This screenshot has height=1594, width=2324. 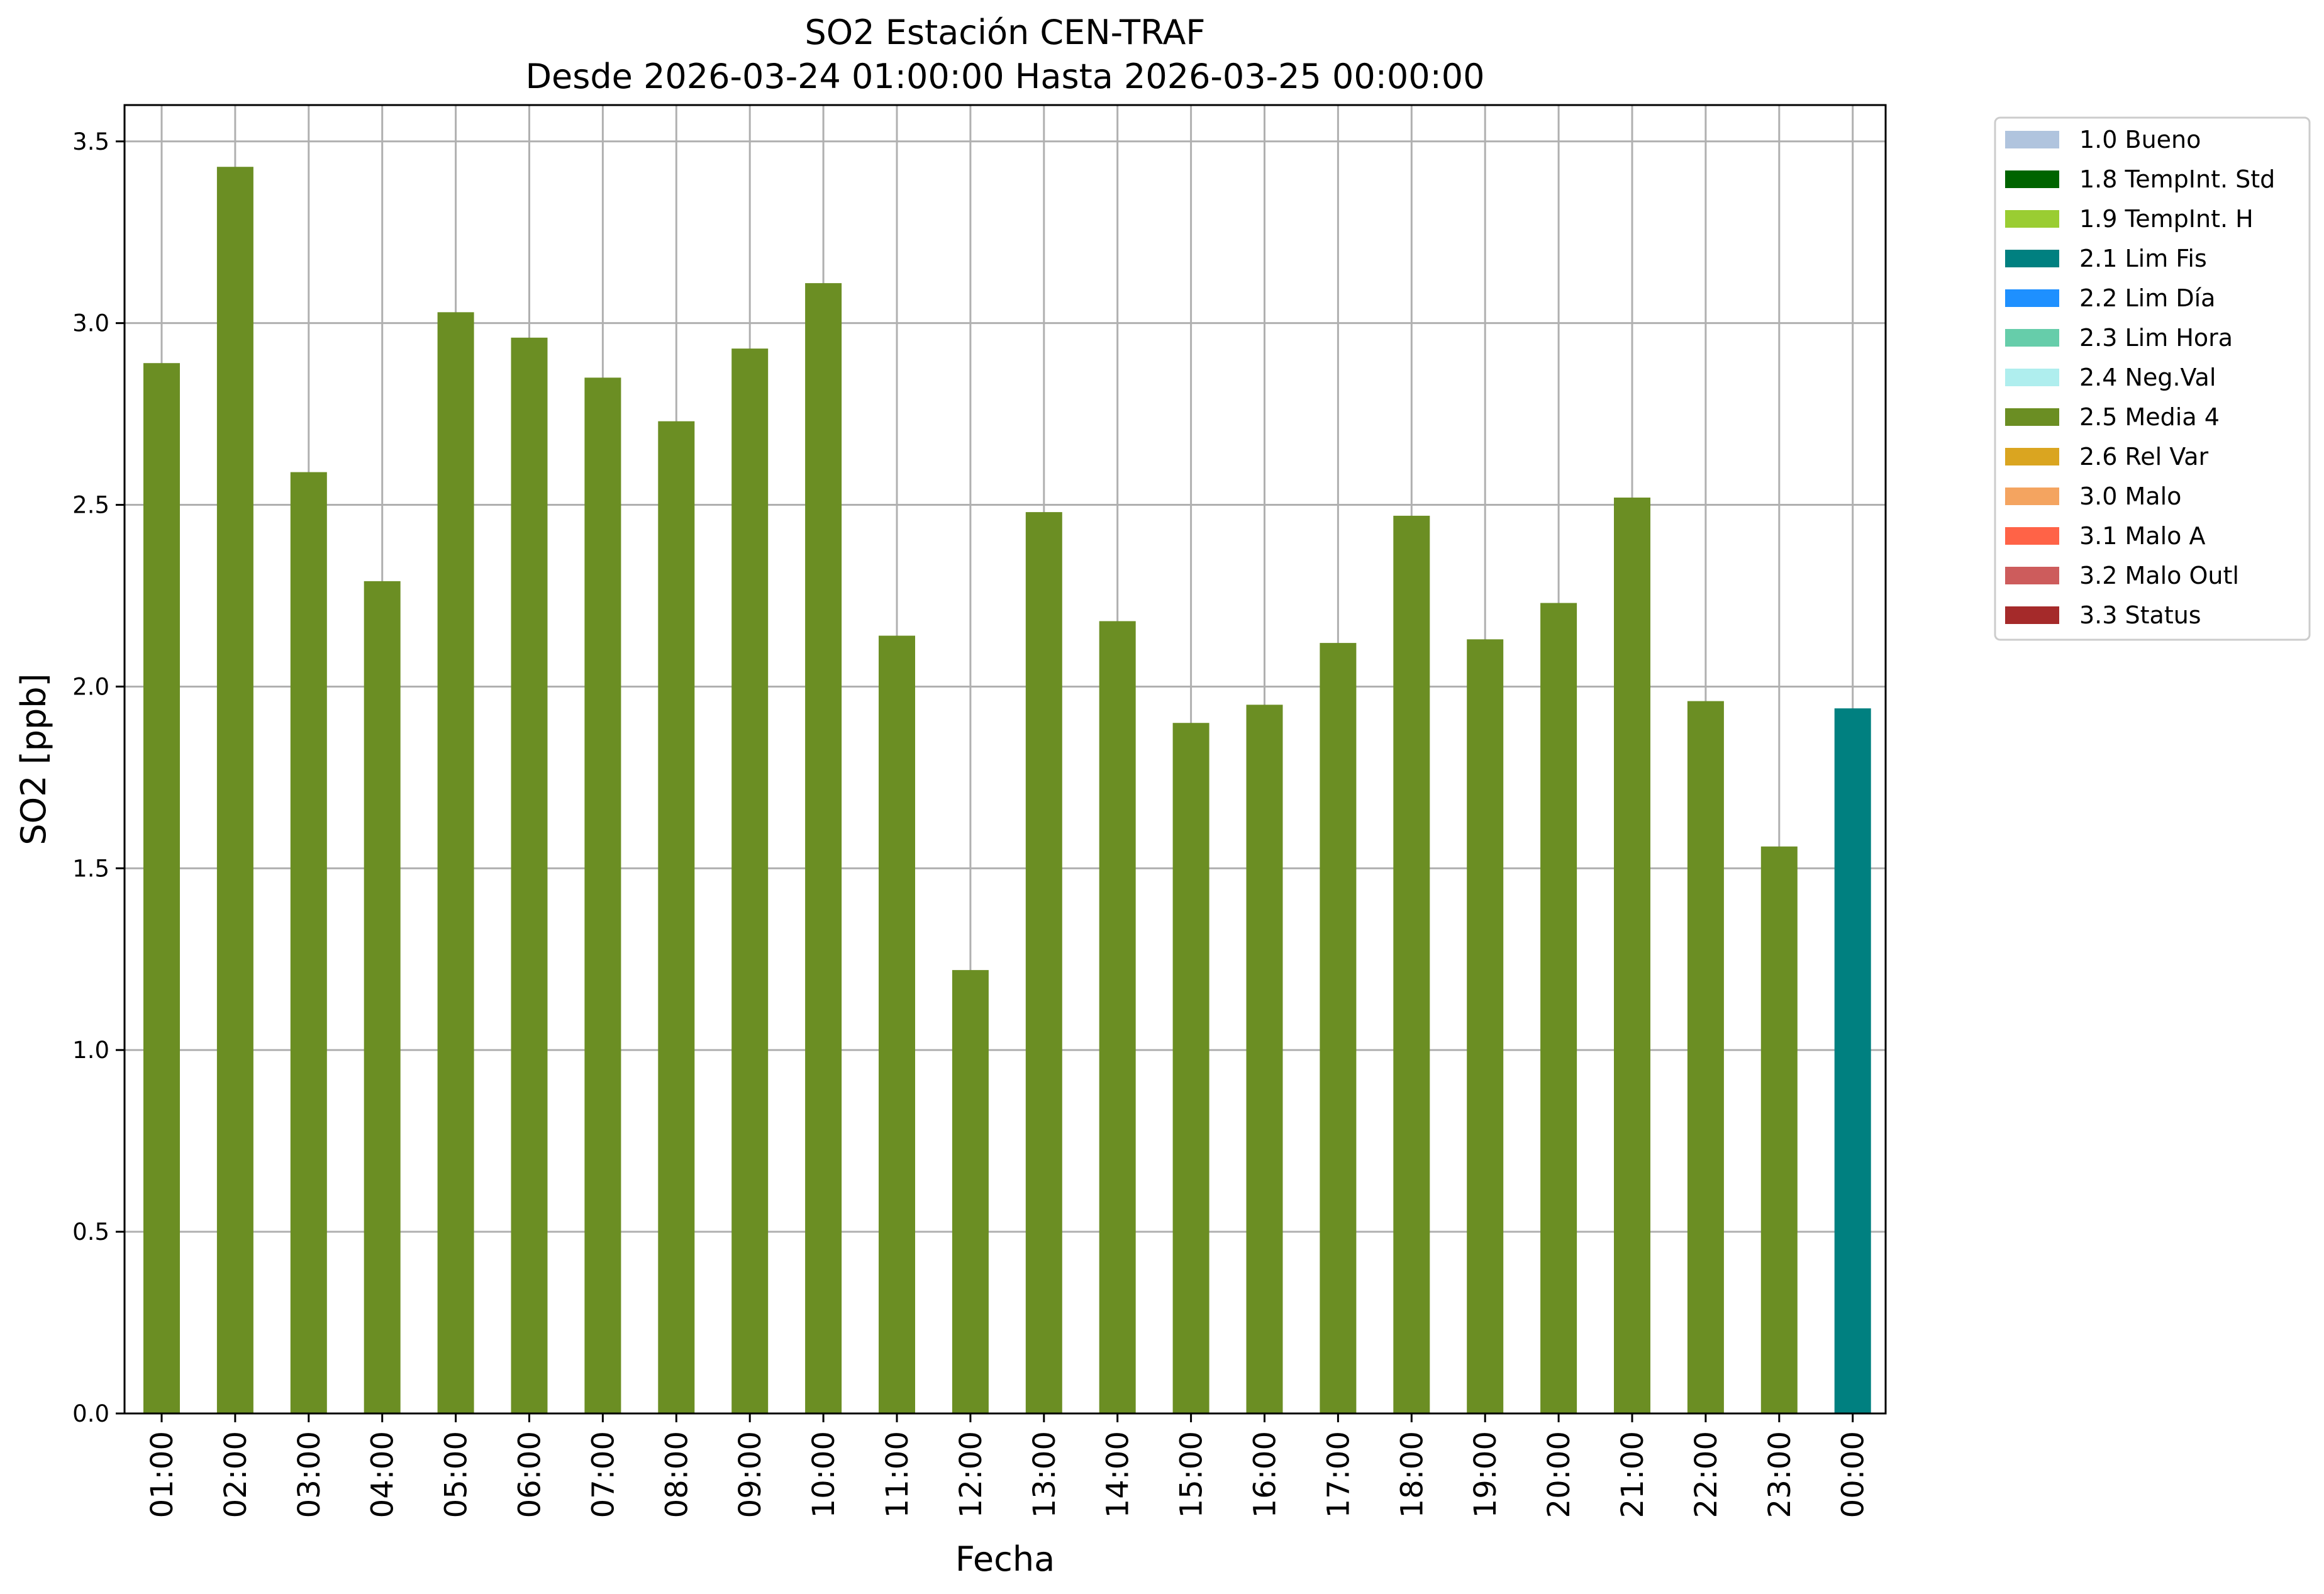 I want to click on y-tick-label: 0.0, so click(x=90, y=1414).